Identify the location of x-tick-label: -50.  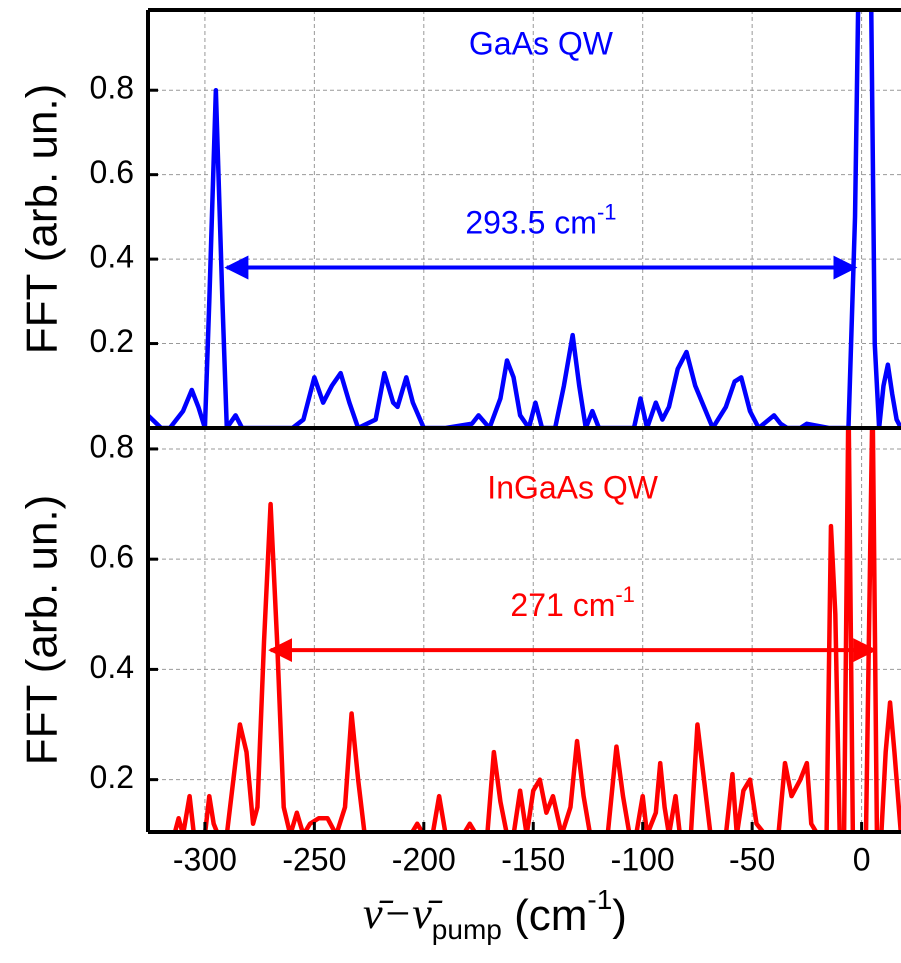
(752, 859).